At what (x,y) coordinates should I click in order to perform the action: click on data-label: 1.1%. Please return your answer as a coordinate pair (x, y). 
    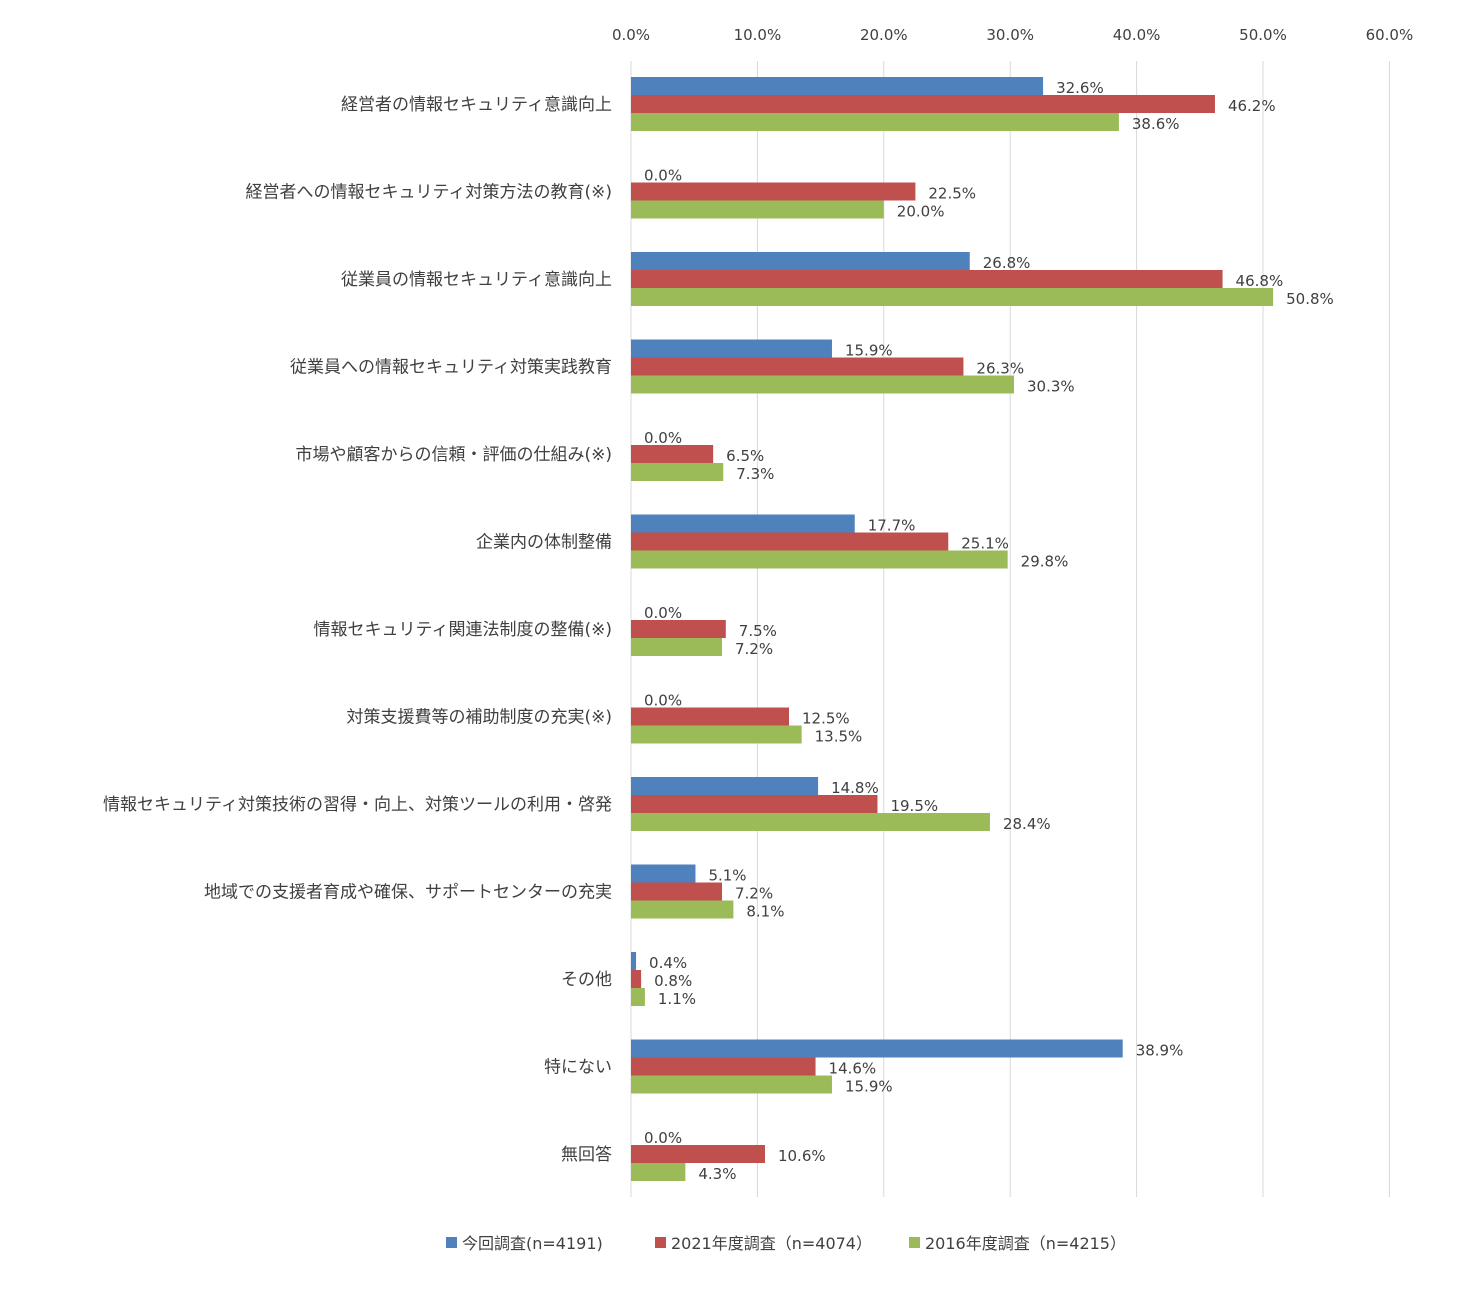
    Looking at the image, I should click on (677, 999).